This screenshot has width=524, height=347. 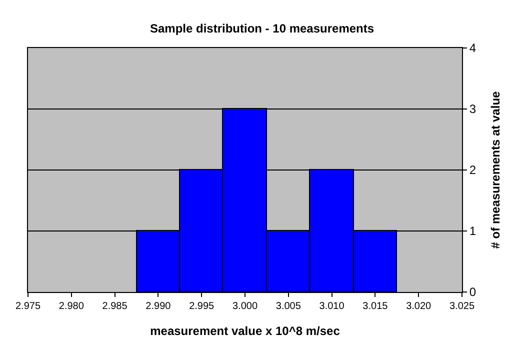 I want to click on y-tick-label: 3, so click(x=472, y=109).